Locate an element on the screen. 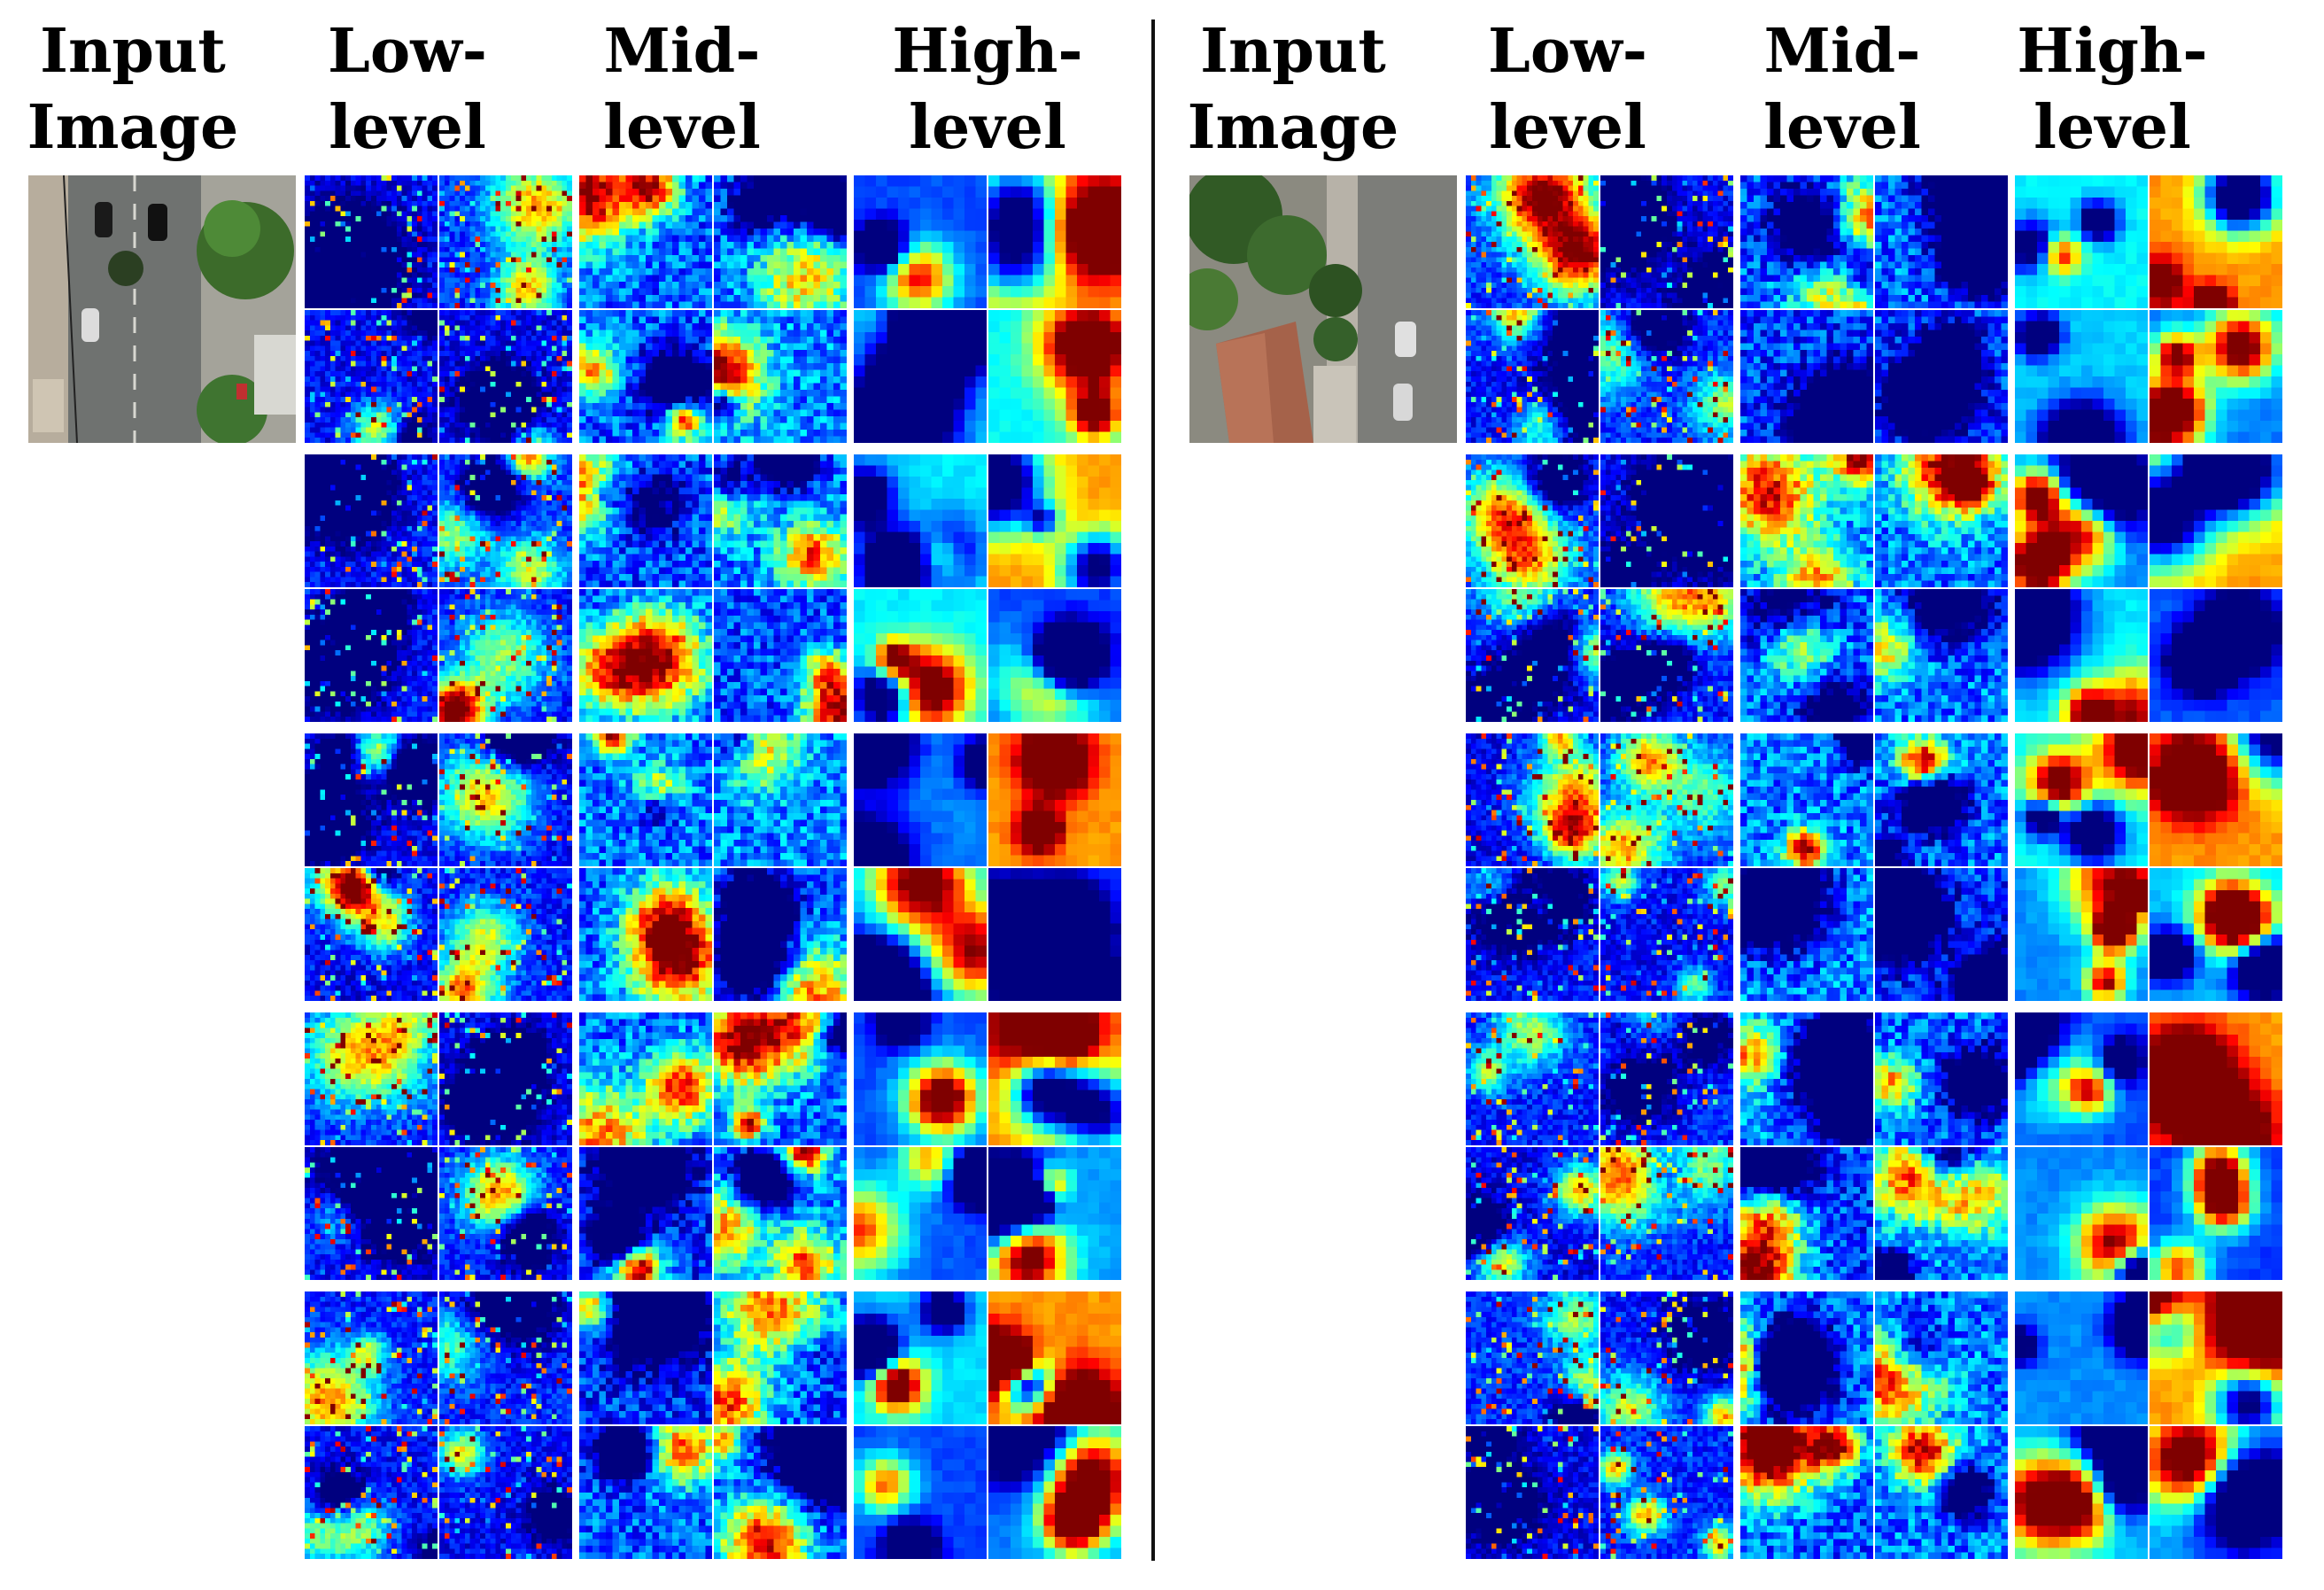 Image resolution: width=2324 pixels, height=1590 pixels. header-mid-level: Mid- level is located at coordinates (682, 89).